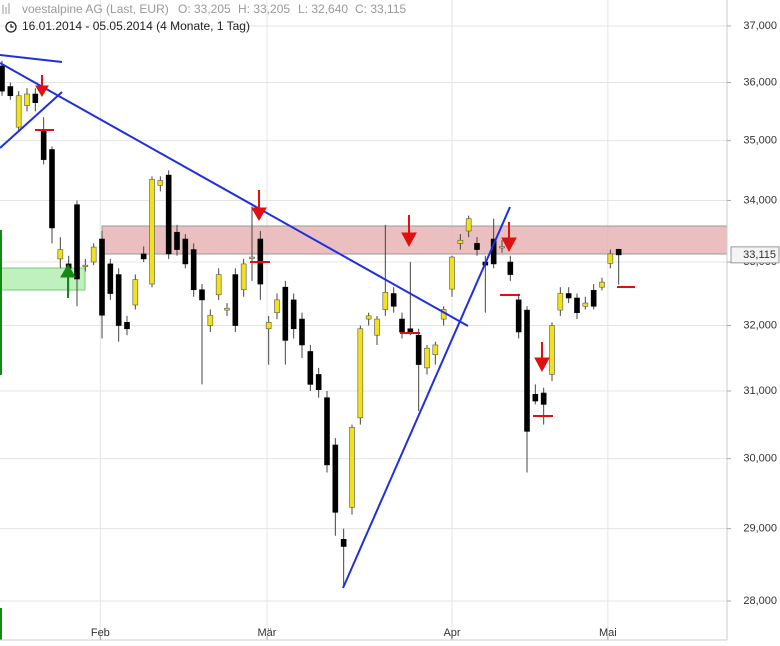 This screenshot has width=780, height=646. I want to click on y-tick-label: 36,000, so click(760, 82).